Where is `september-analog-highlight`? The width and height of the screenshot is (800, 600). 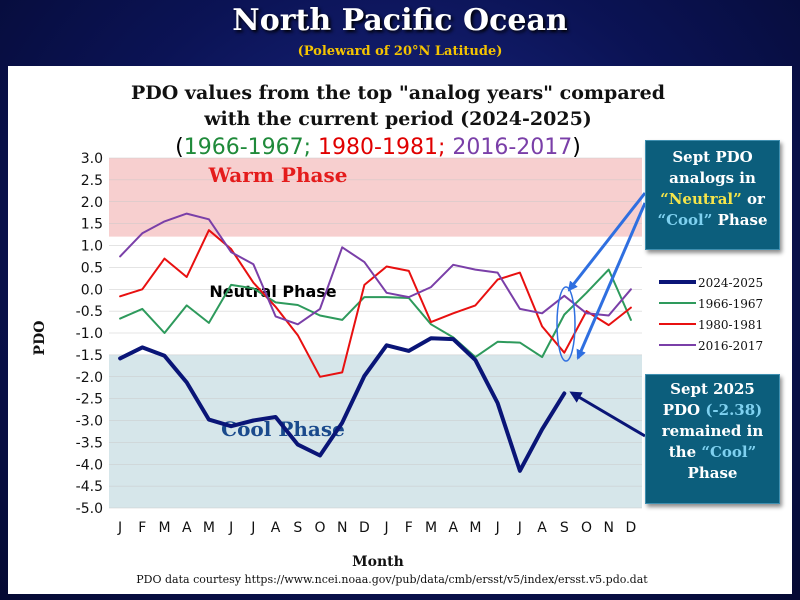
september-analog-highlight is located at coordinates (566, 324).